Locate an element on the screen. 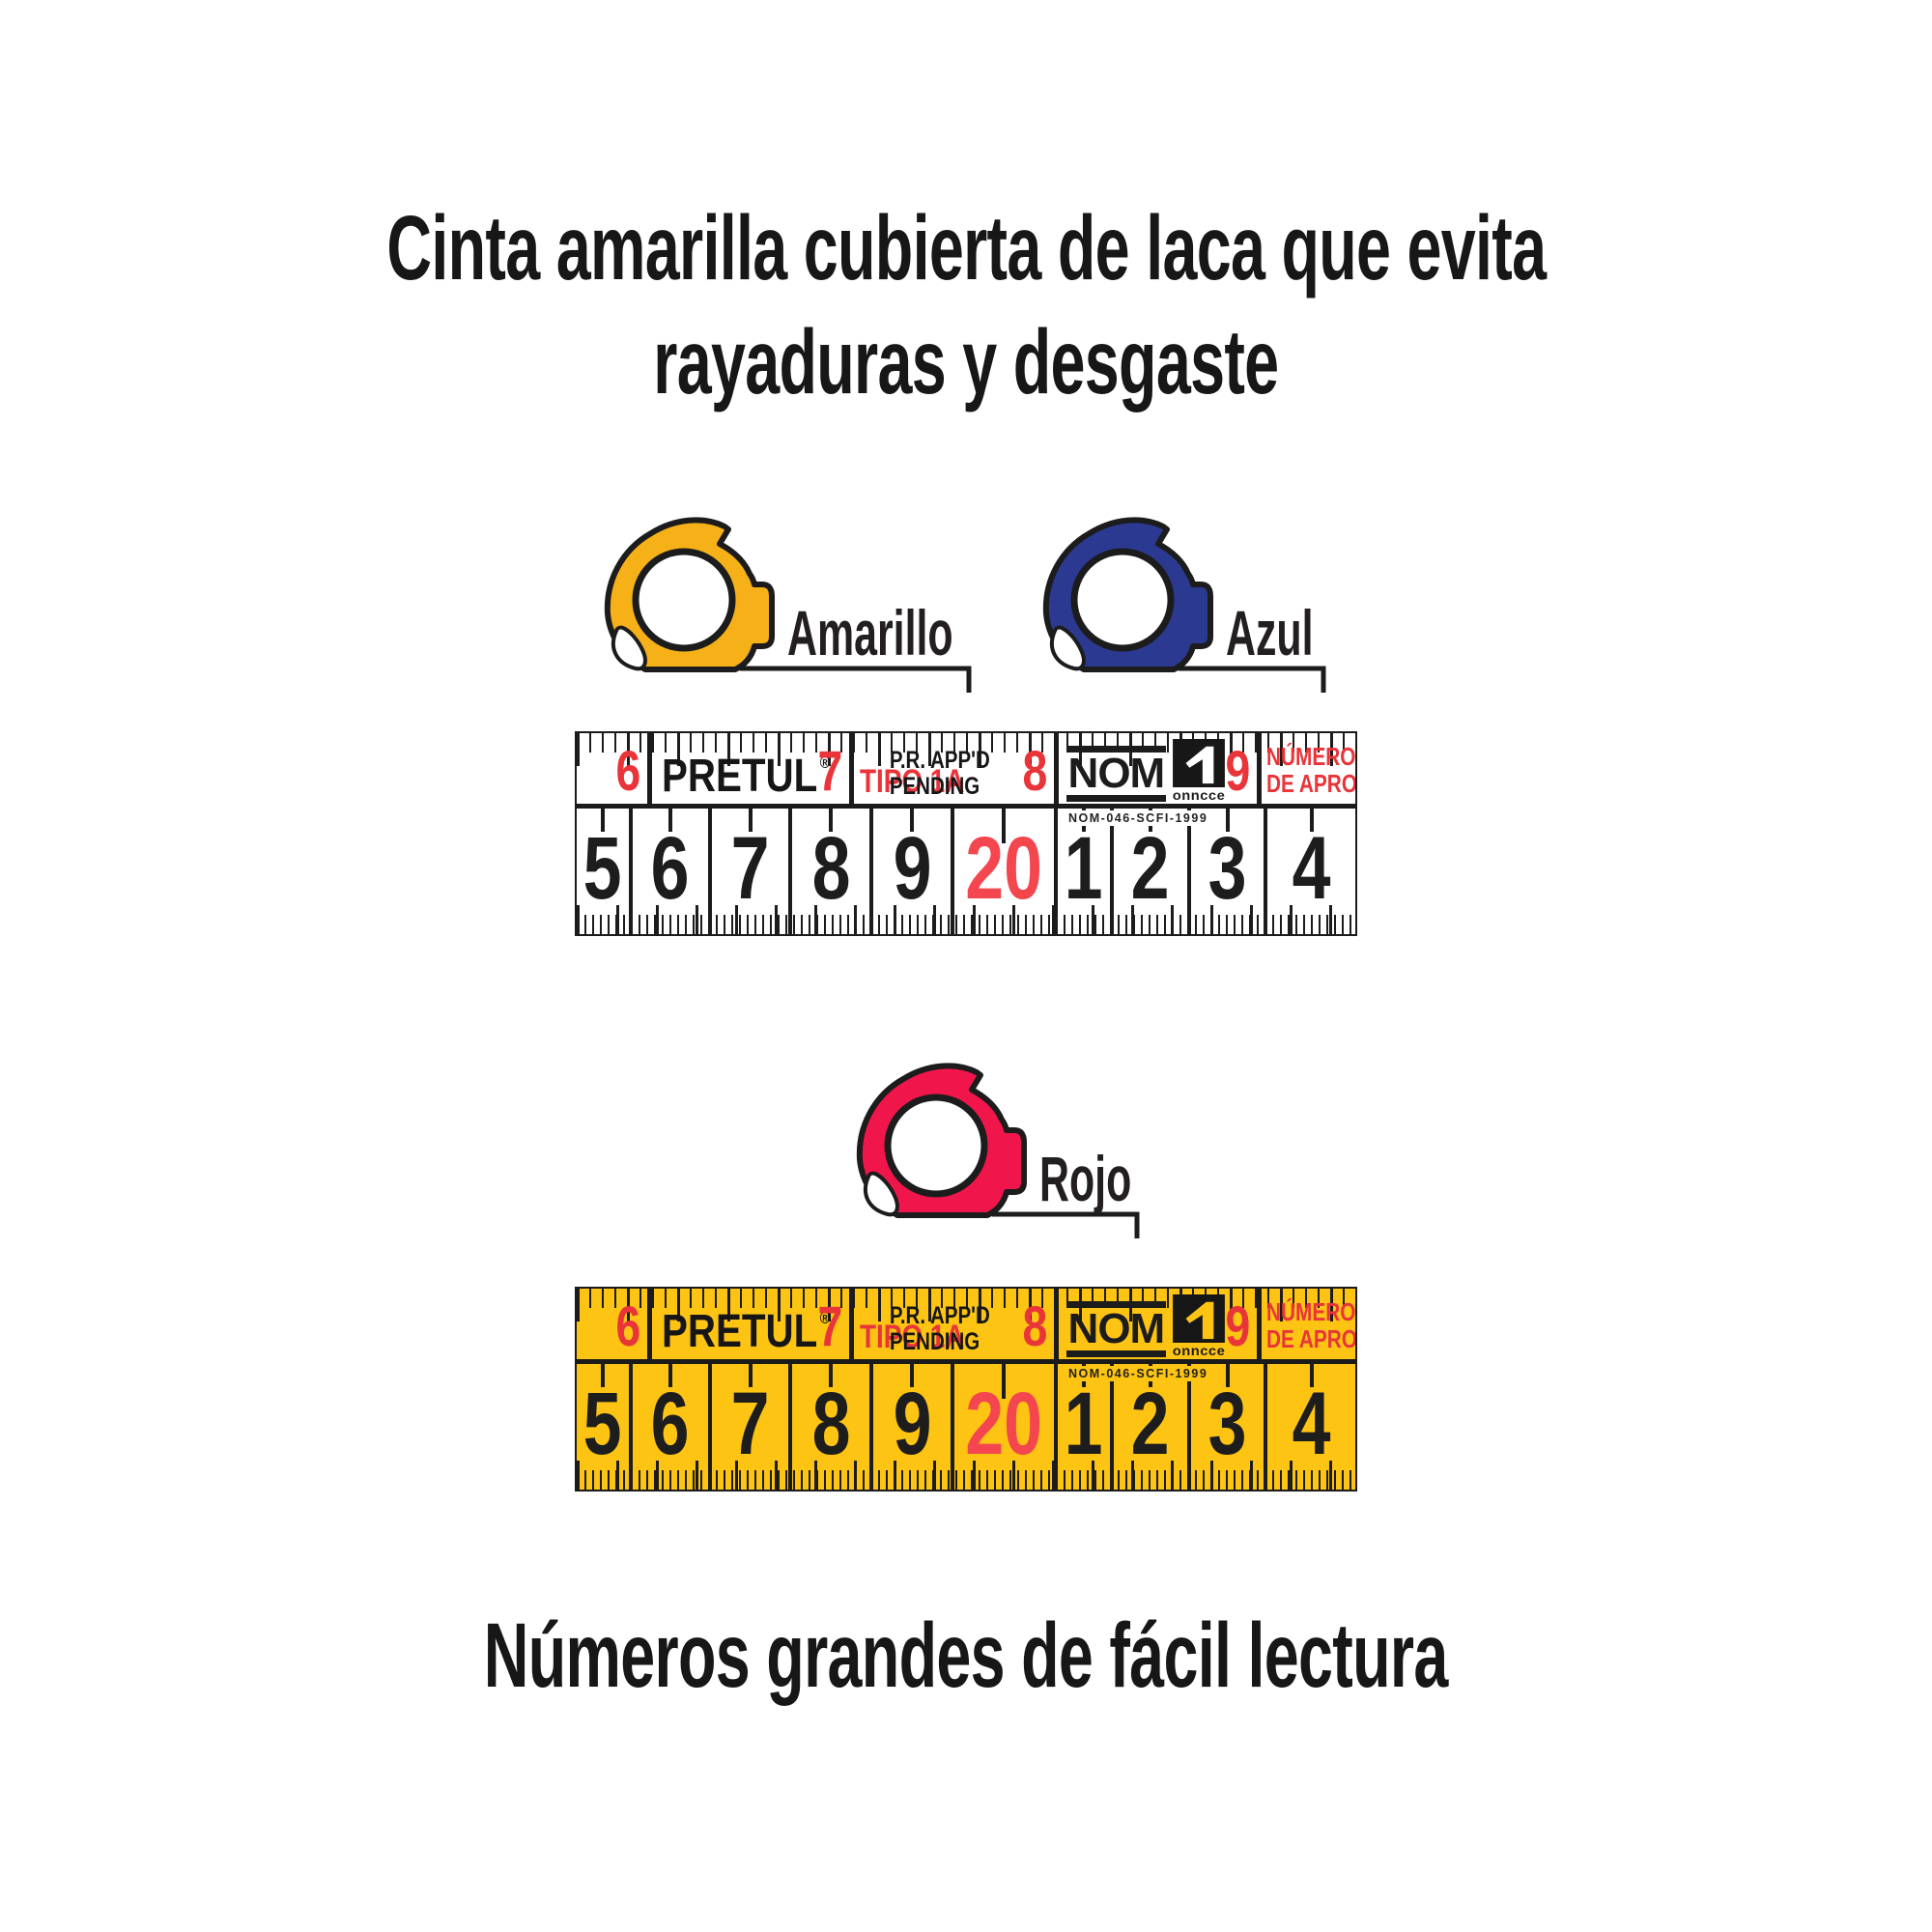 The height and width of the screenshot is (1932, 1932). tape-measure-red: Rojo is located at coordinates (1042, 1155).